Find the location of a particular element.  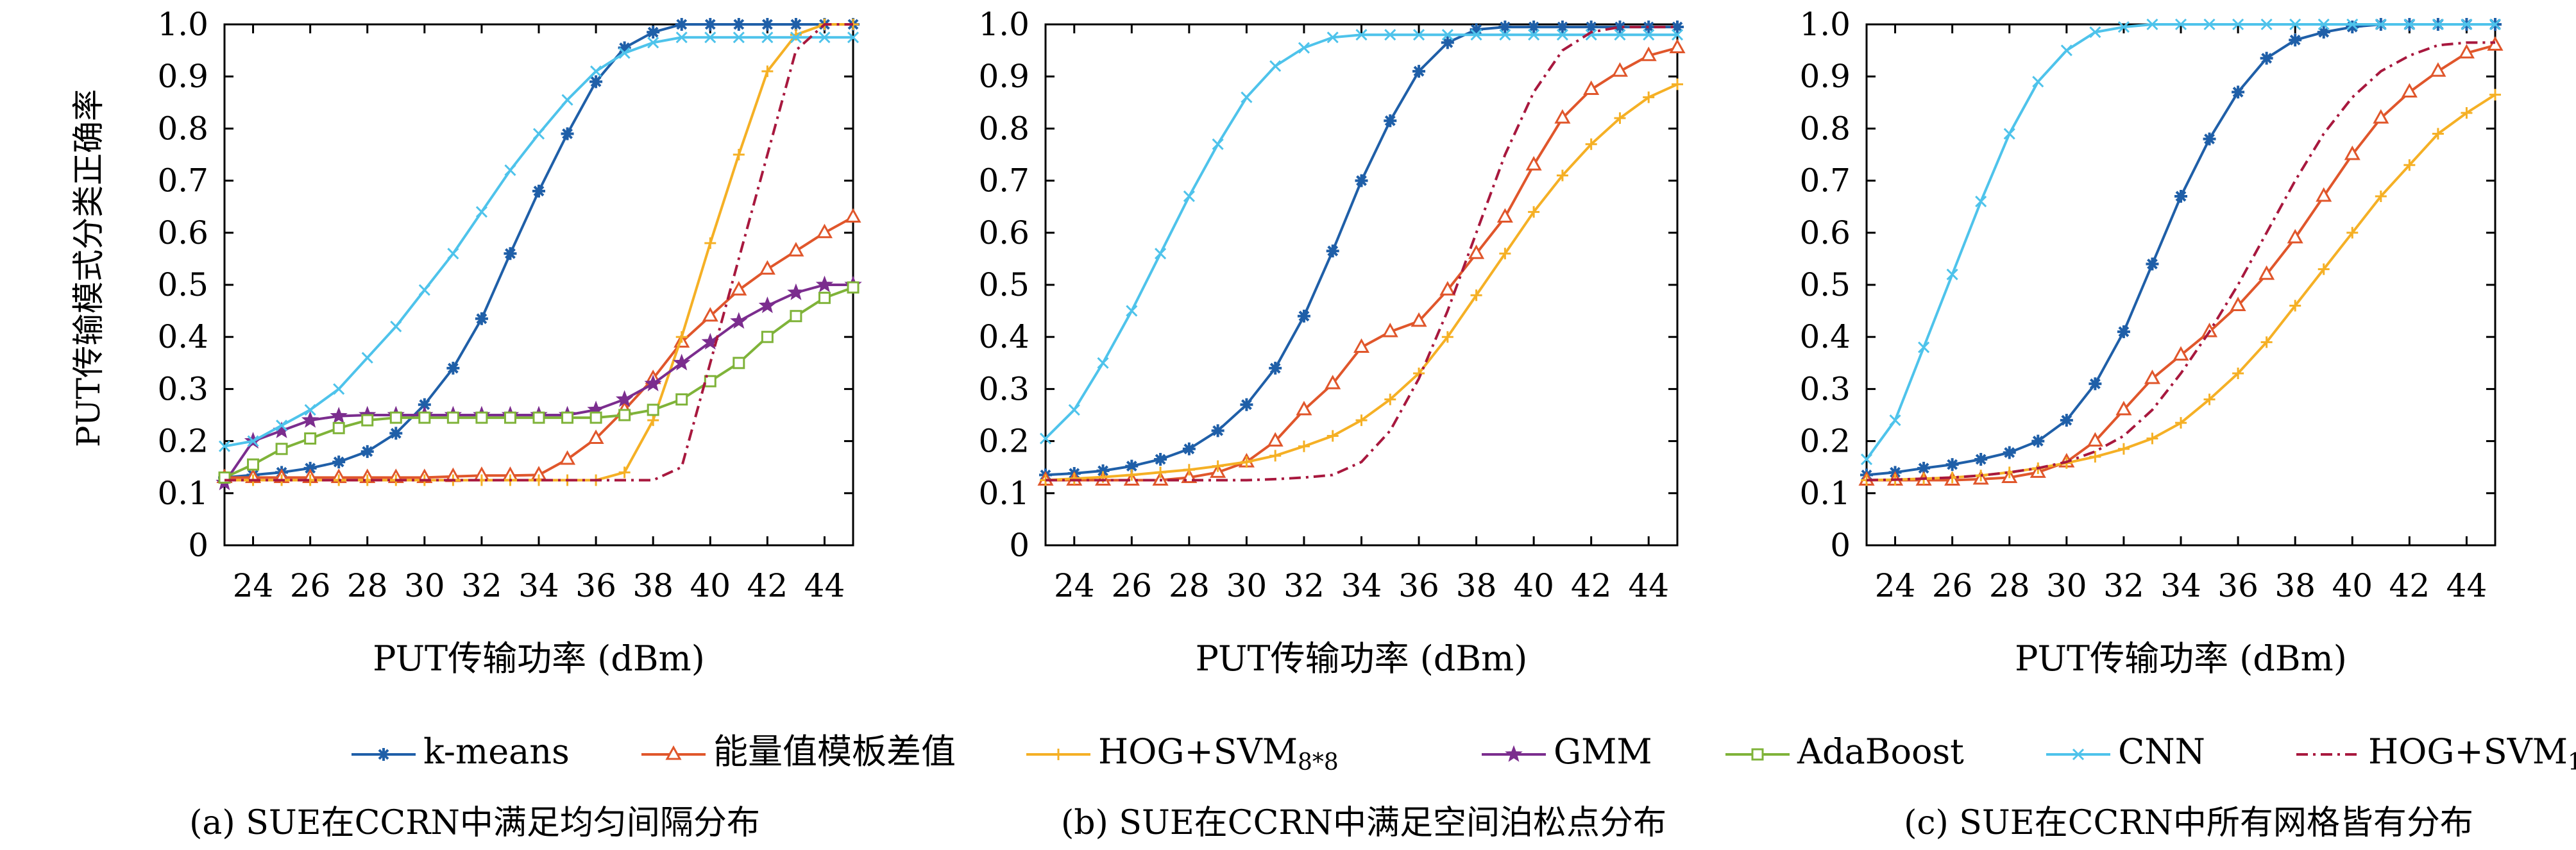

legend-item: 能量值模板差值 is located at coordinates (798, 751).